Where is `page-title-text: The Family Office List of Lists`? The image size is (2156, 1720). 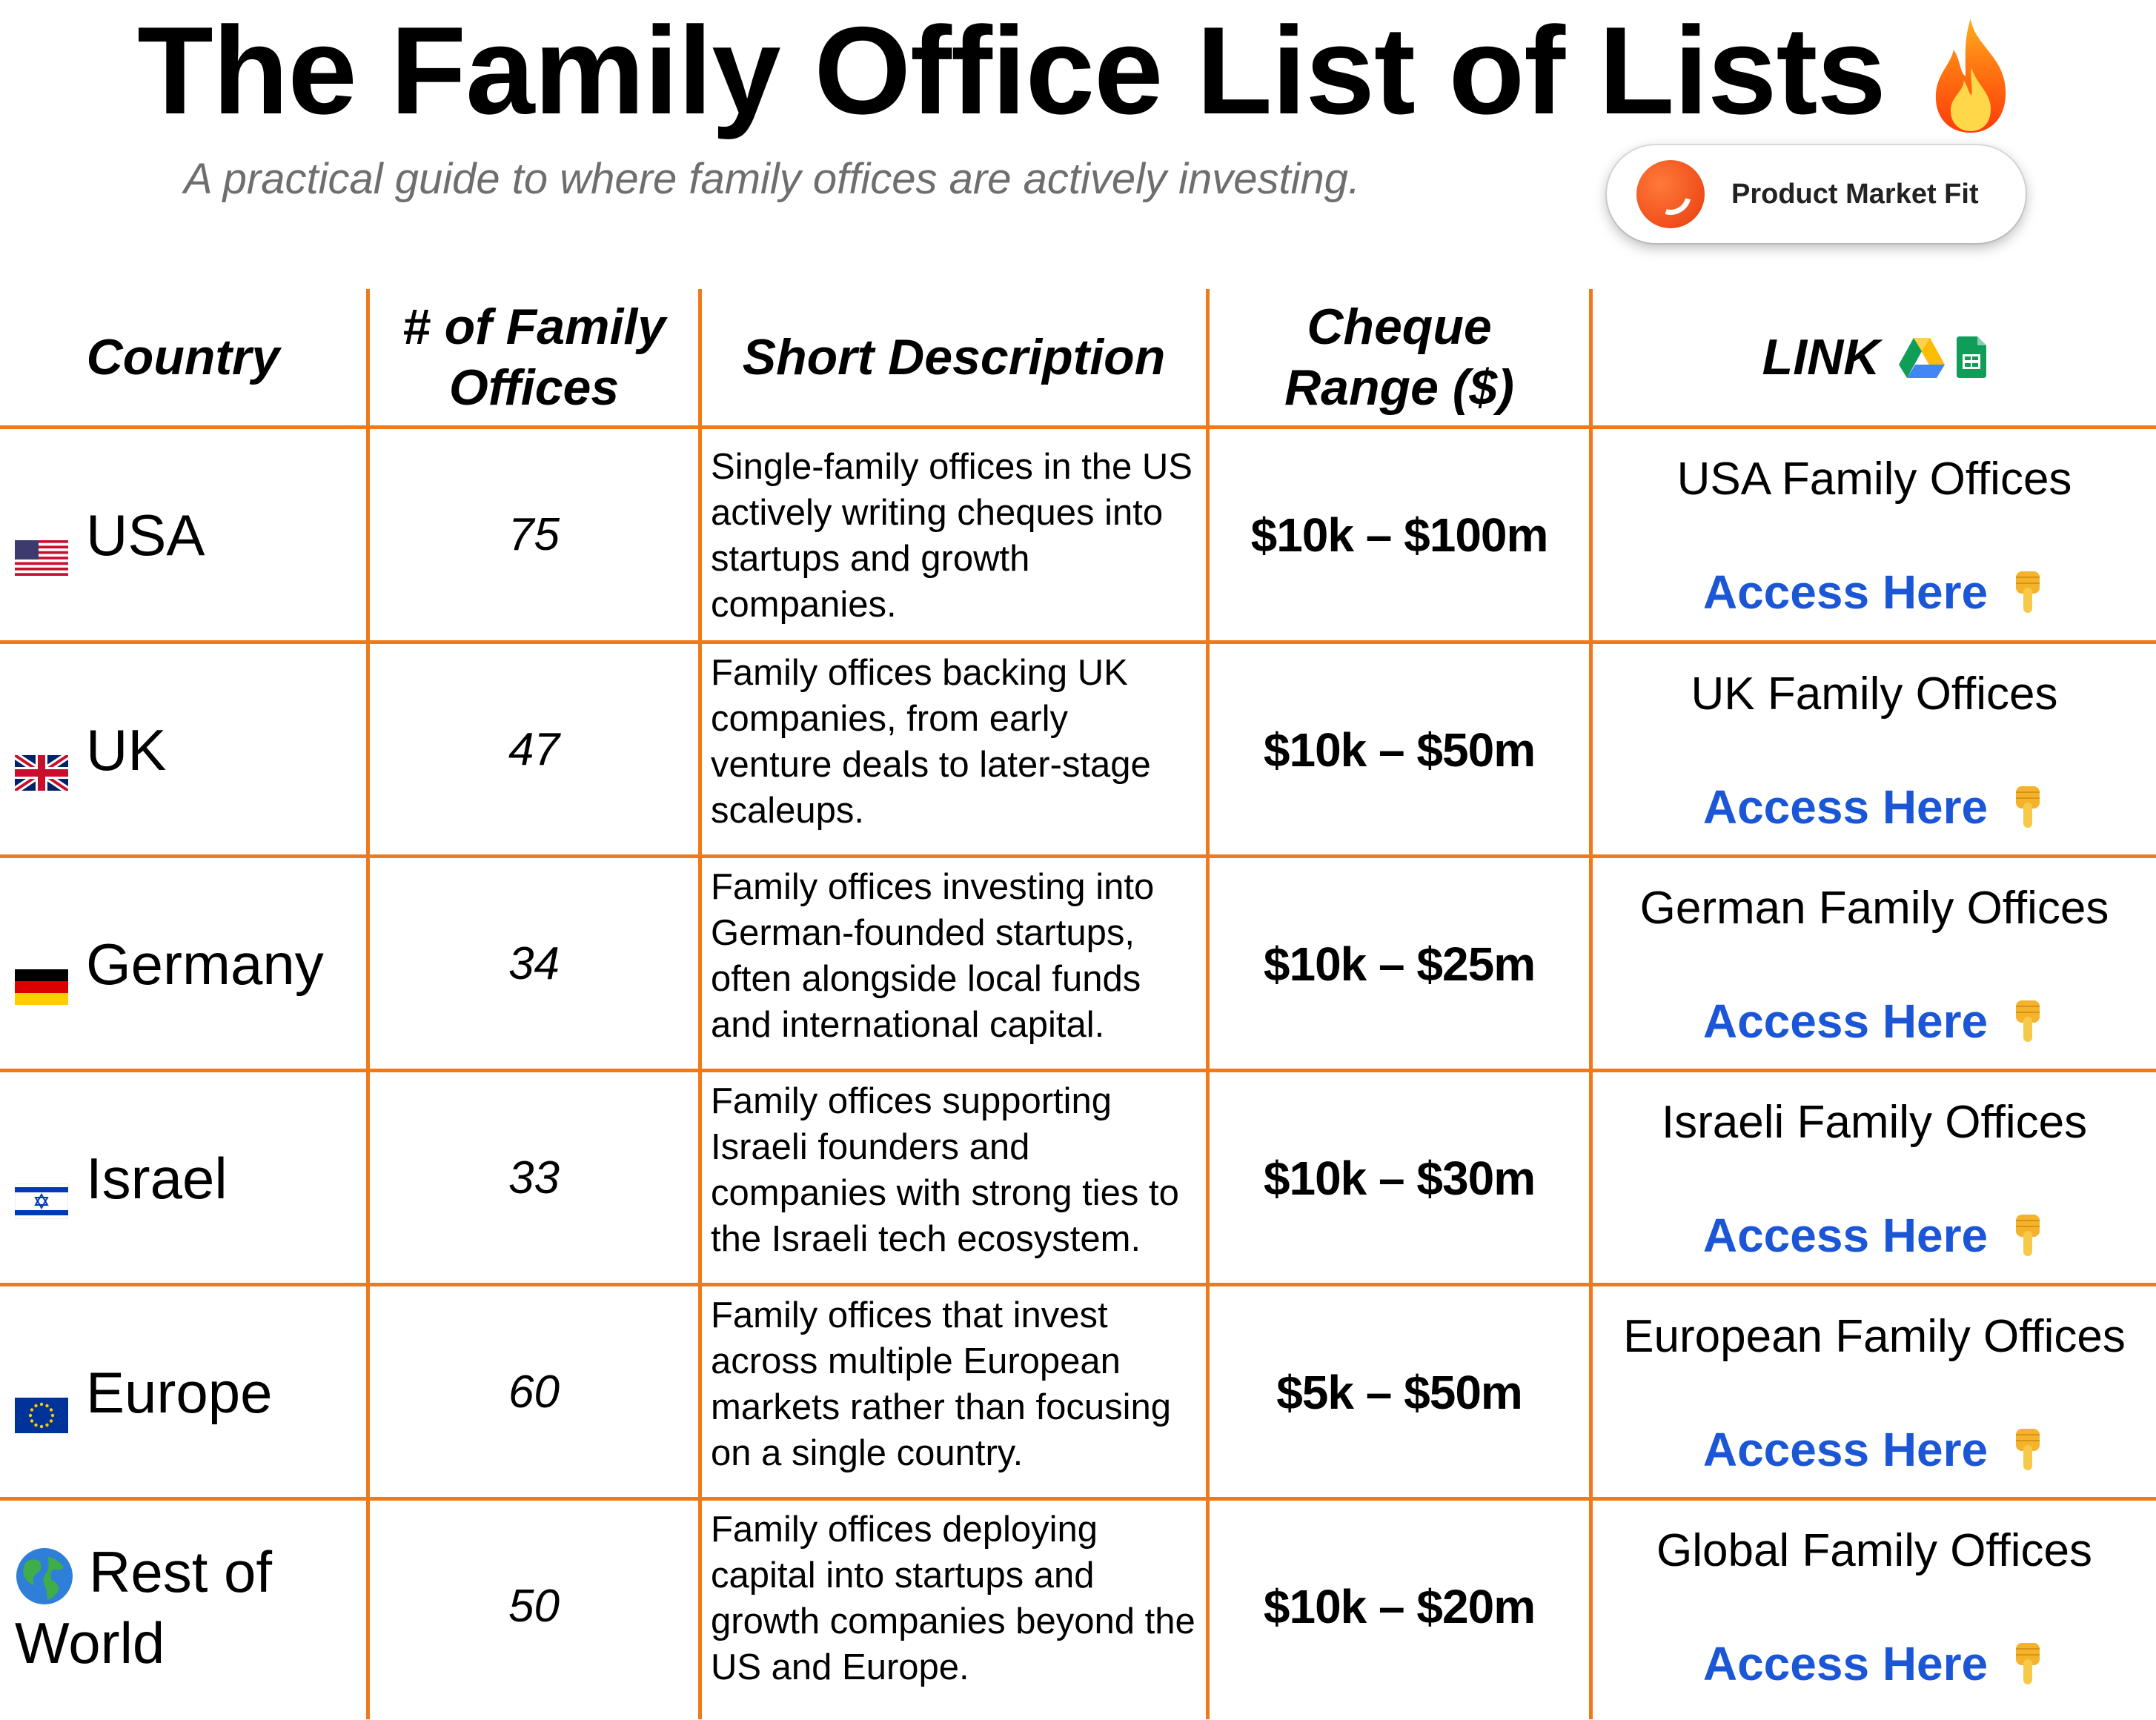 page-title-text: The Family Office List of Lists is located at coordinates (1011, 70).